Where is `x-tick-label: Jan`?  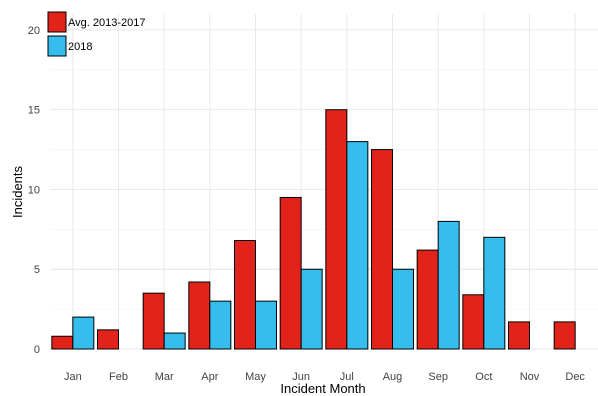
x-tick-label: Jan is located at coordinates (73, 377).